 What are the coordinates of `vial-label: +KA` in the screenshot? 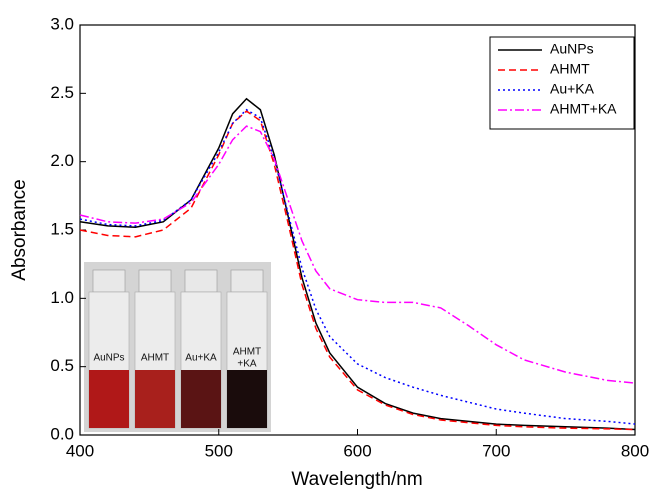 It's located at (247, 364).